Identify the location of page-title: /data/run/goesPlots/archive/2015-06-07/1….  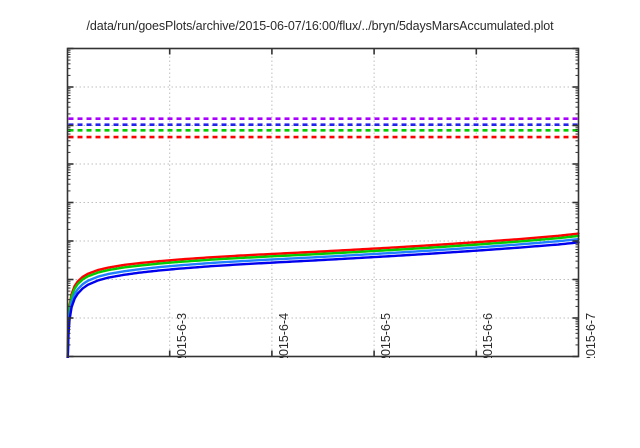
(320, 26).